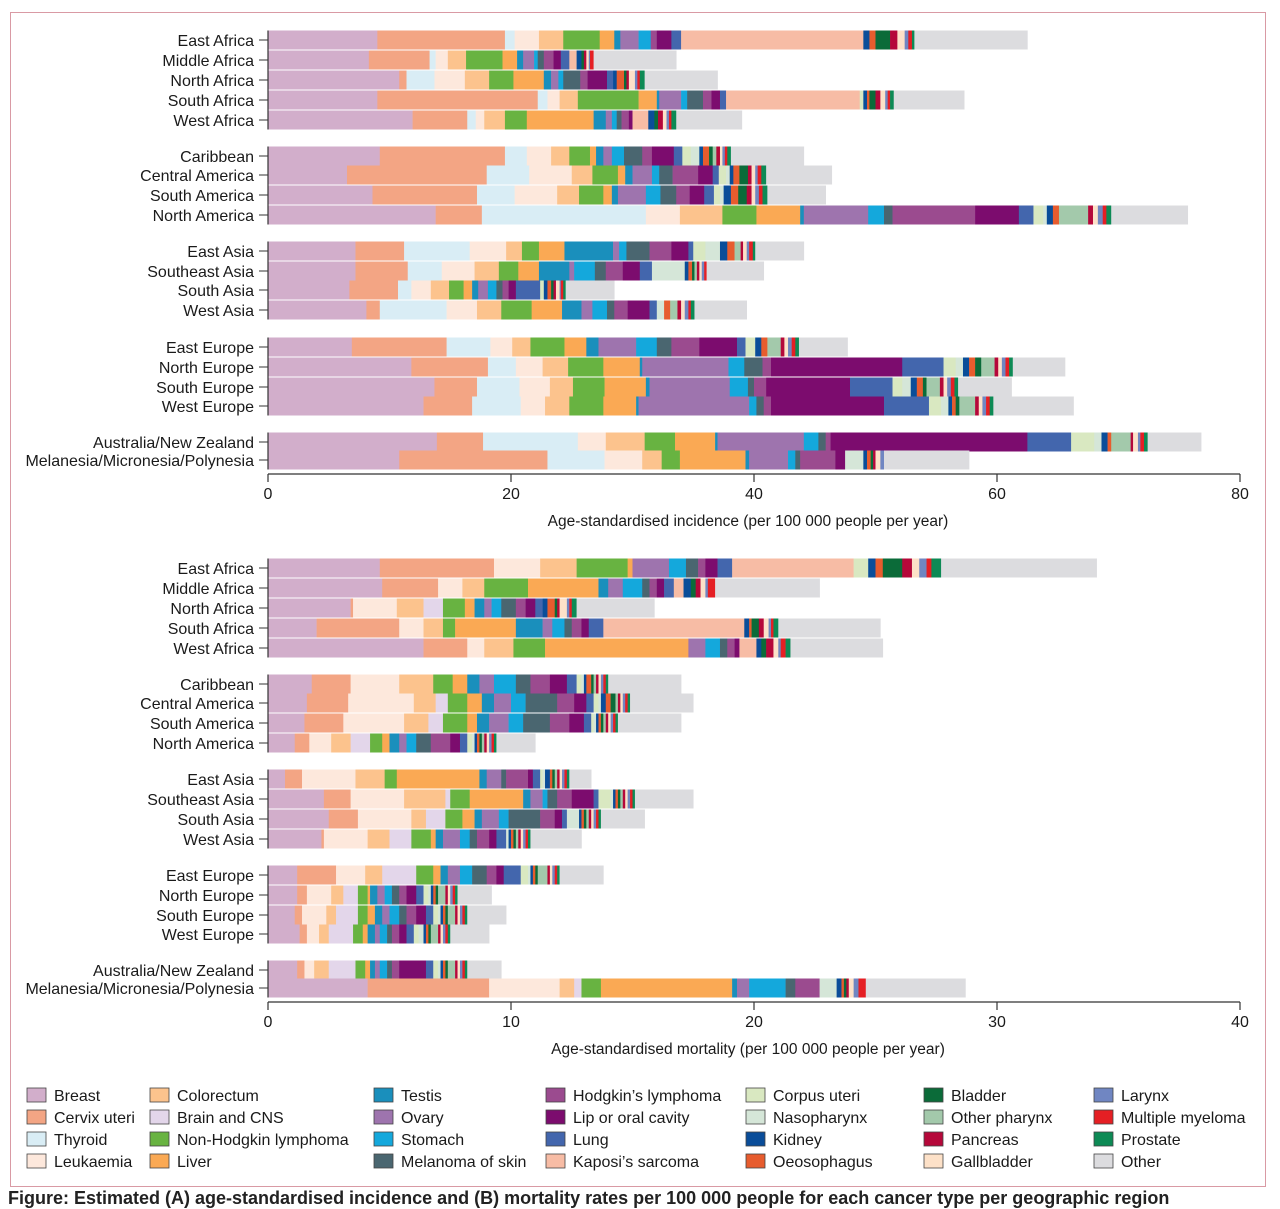  I want to click on x-tick-label: 20, so click(511, 494).